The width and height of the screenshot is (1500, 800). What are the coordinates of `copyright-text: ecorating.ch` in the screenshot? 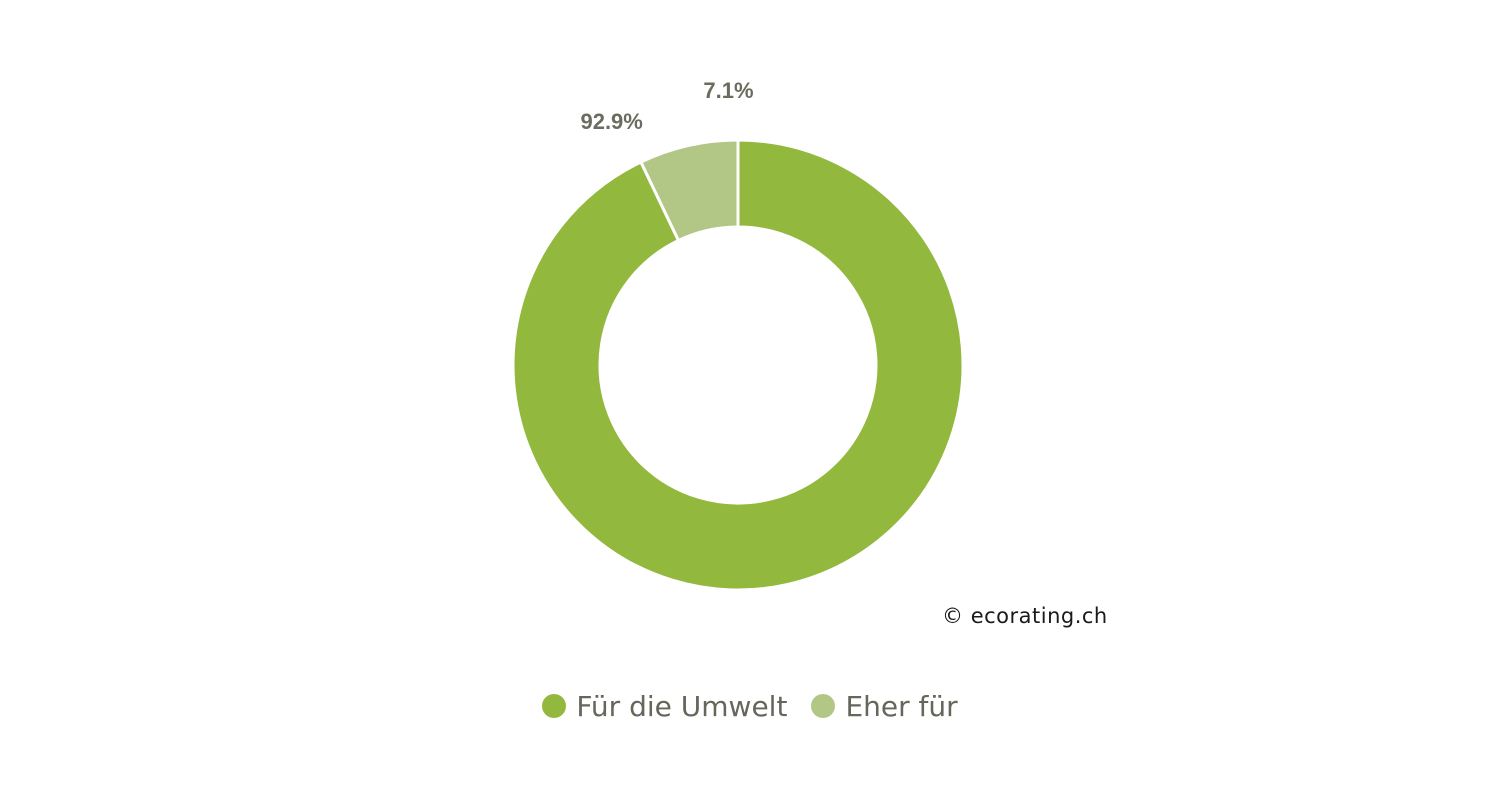 It's located at (1039, 616).